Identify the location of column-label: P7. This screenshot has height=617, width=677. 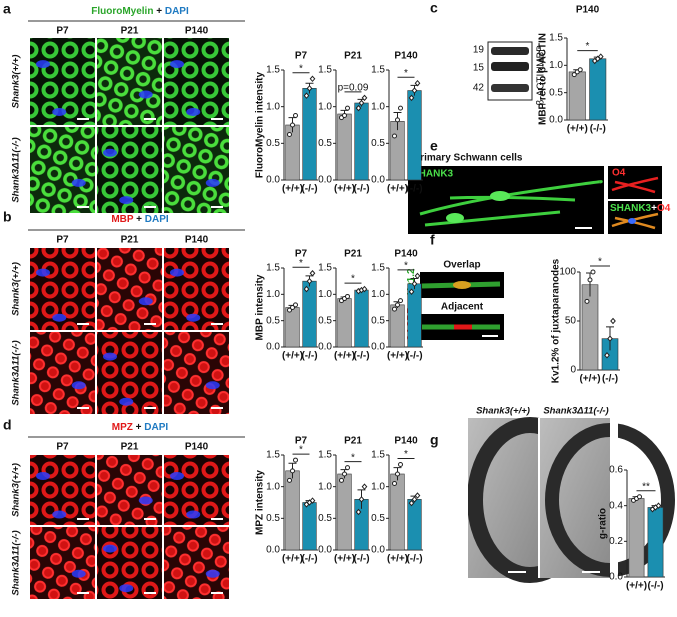
(62, 447).